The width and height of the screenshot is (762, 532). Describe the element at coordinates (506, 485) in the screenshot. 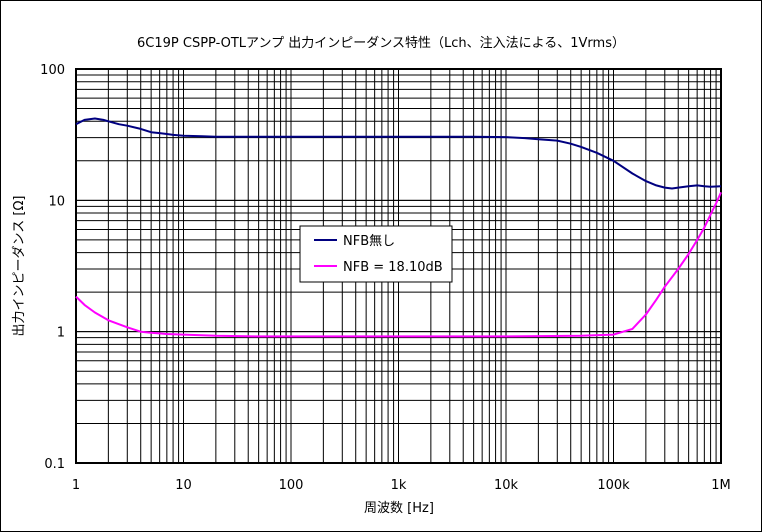

I see `x-tick-label: 10k` at that location.